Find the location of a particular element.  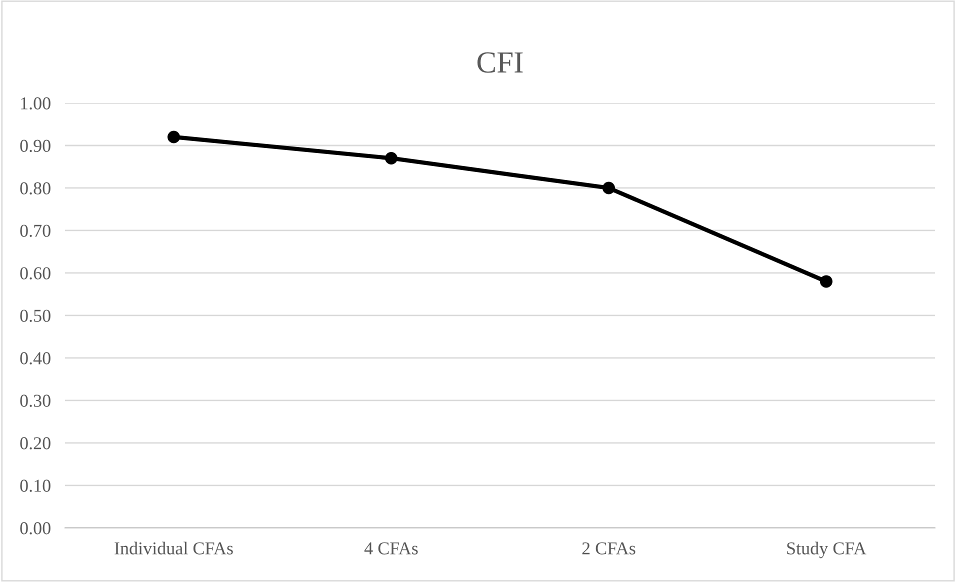

x-tick-label: Study CFA is located at coordinates (826, 550).